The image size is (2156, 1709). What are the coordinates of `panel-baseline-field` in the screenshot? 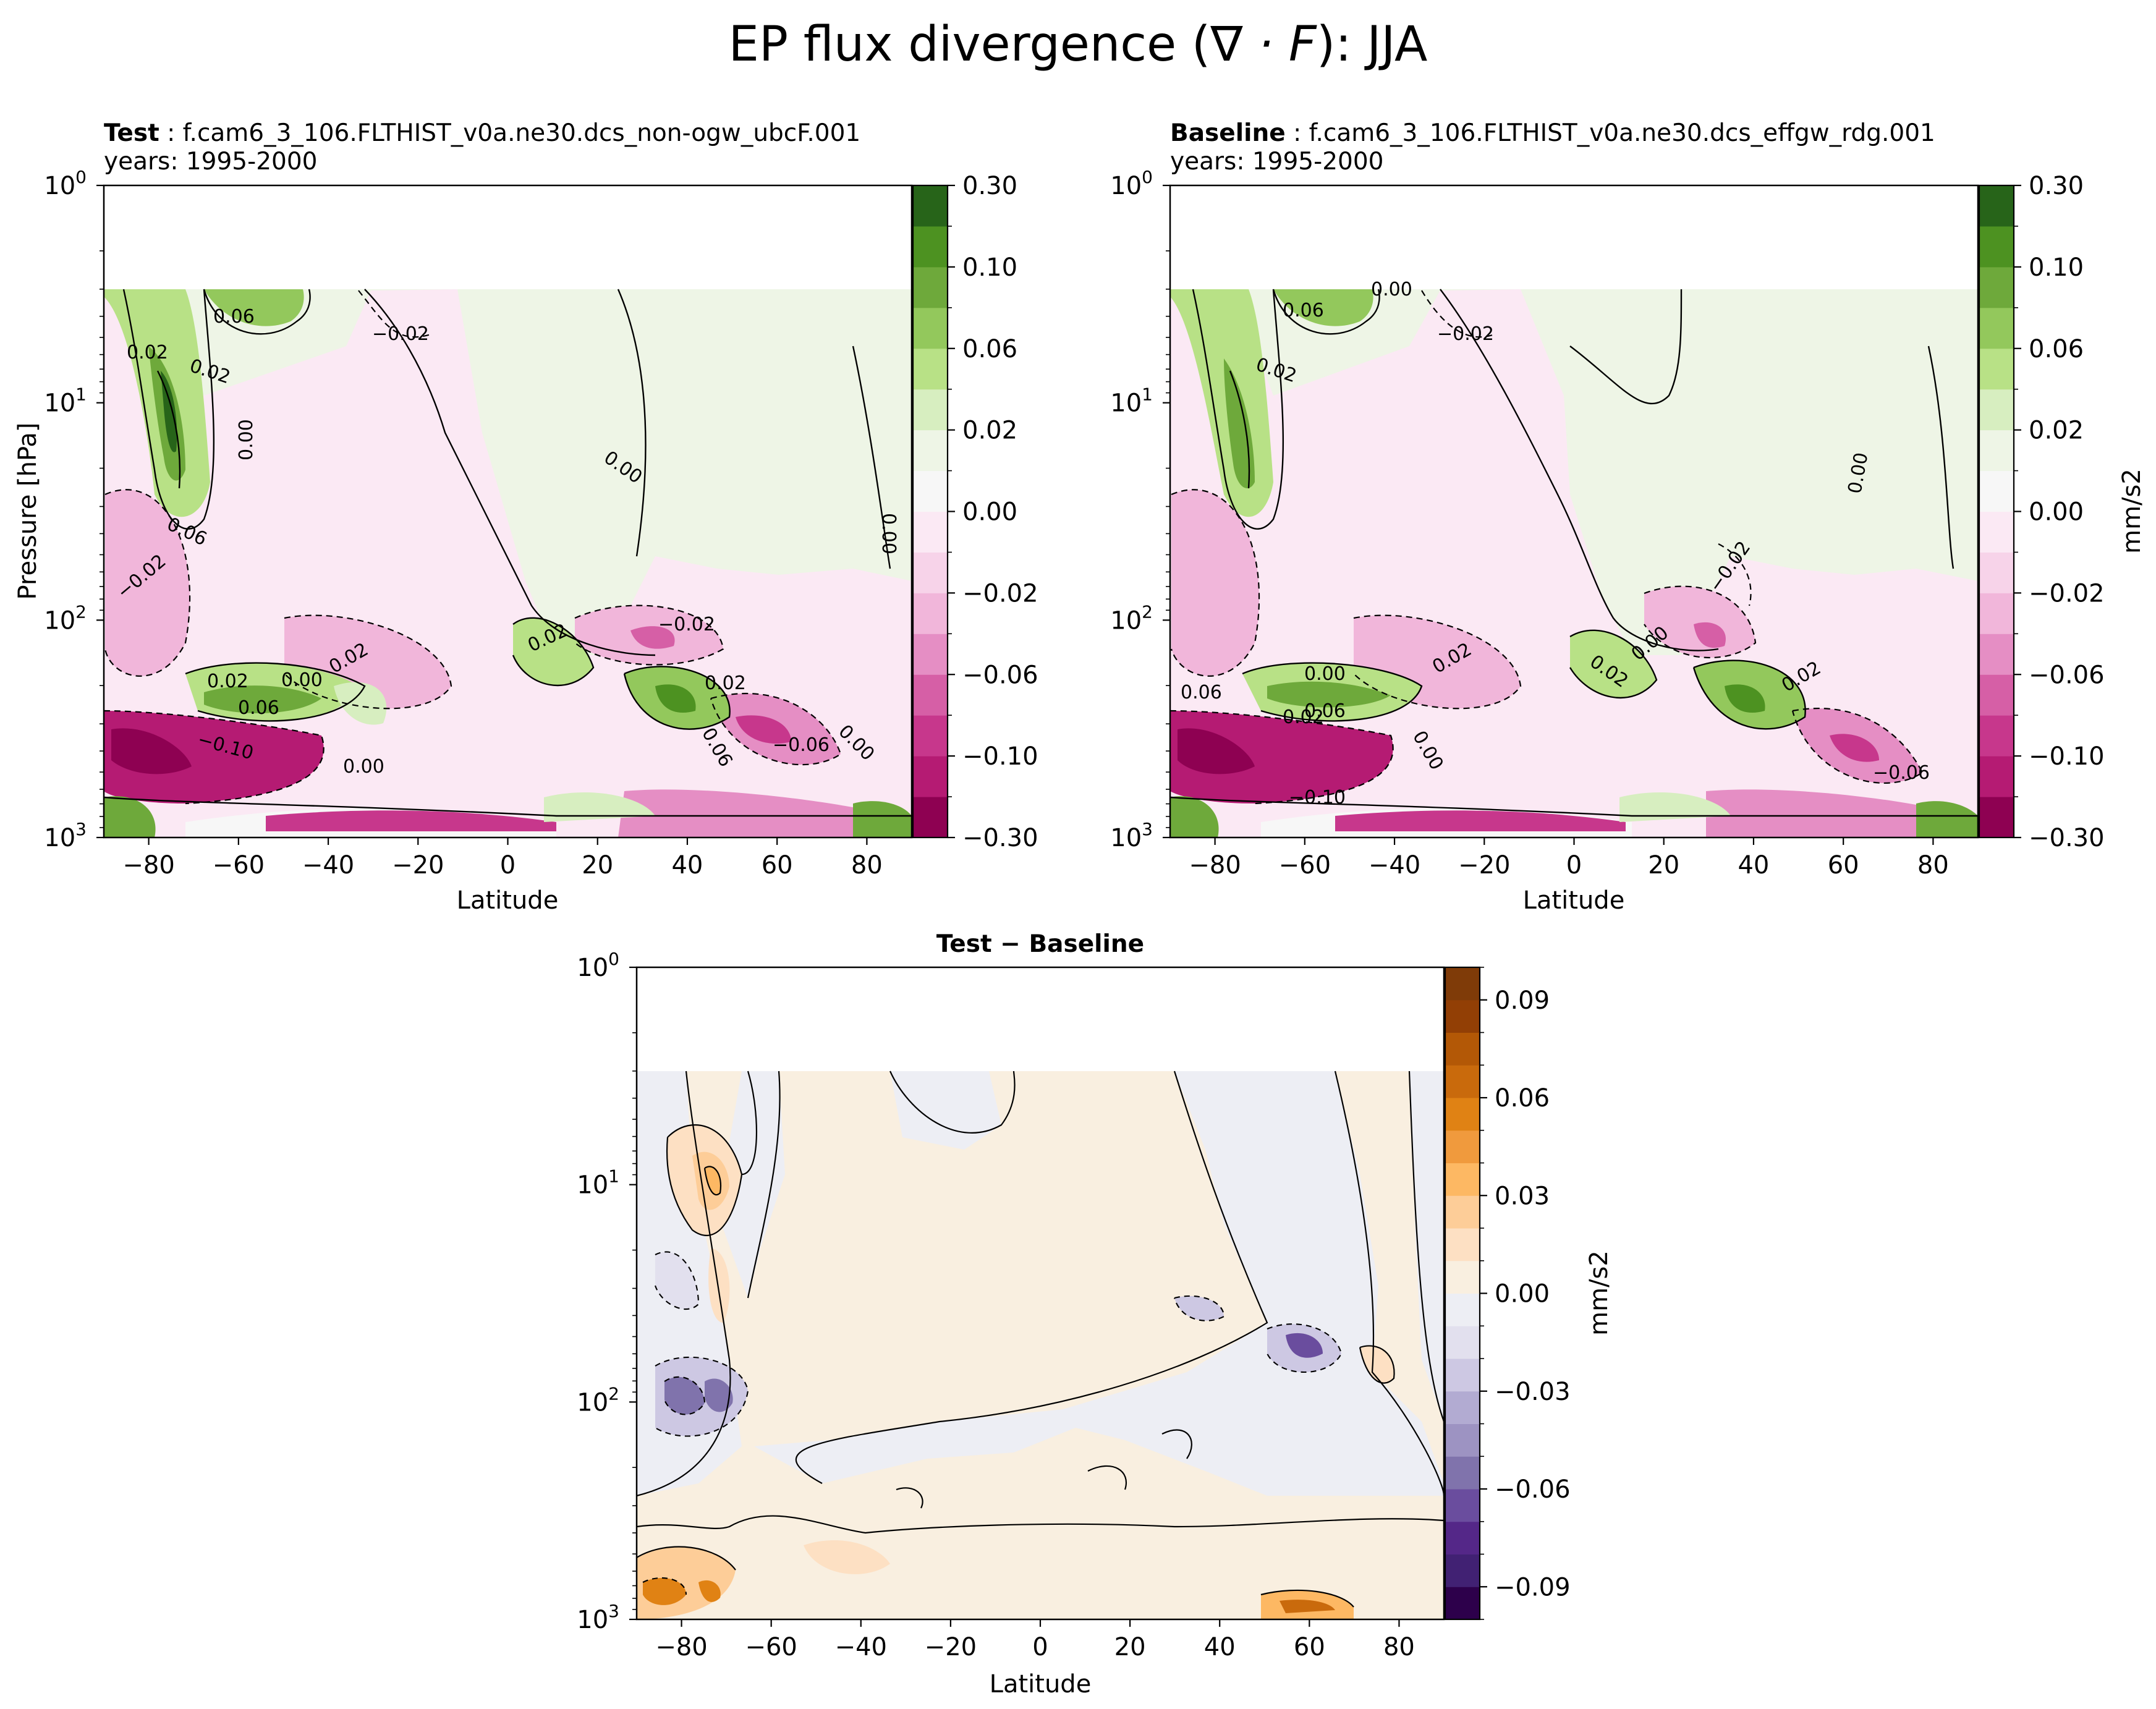 It's located at (1574, 511).